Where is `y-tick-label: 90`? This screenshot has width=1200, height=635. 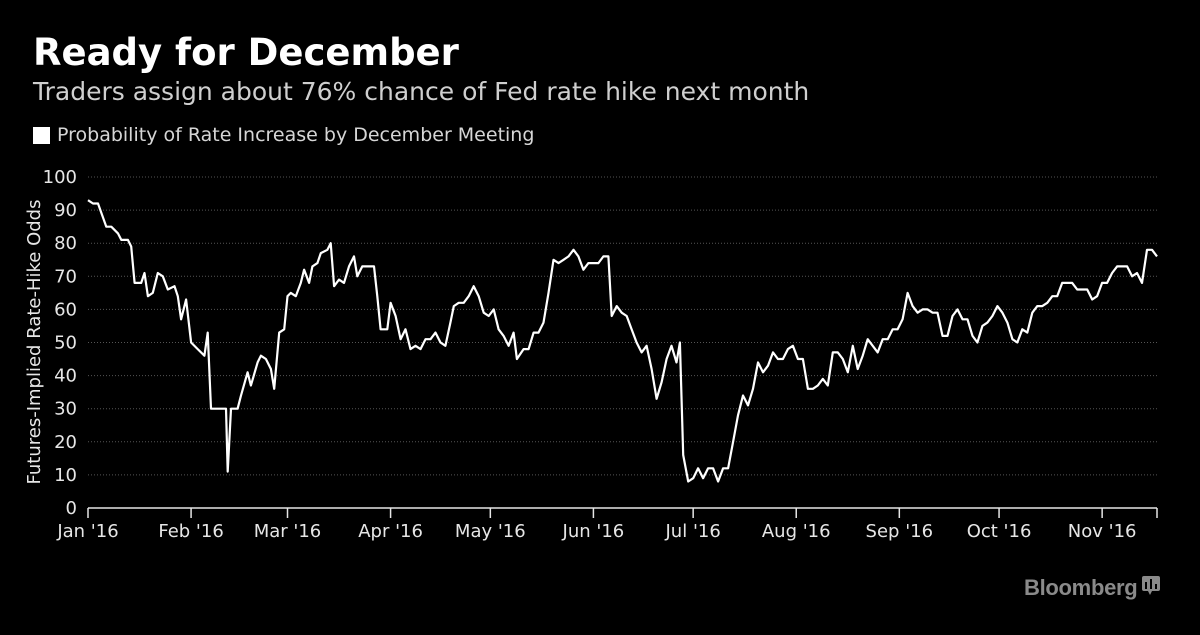
y-tick-label: 90 is located at coordinates (65, 210).